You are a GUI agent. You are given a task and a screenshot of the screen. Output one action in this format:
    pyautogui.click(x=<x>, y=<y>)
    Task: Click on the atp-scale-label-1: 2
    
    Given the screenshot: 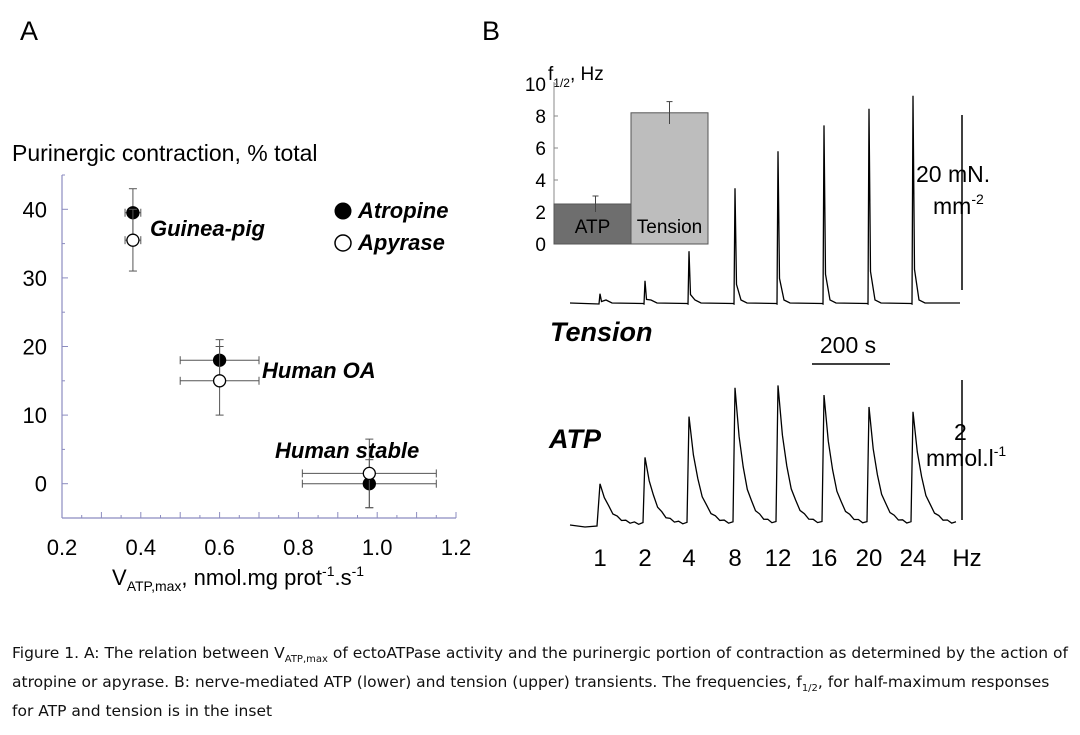 What is the action you would take?
    pyautogui.click(x=960, y=432)
    